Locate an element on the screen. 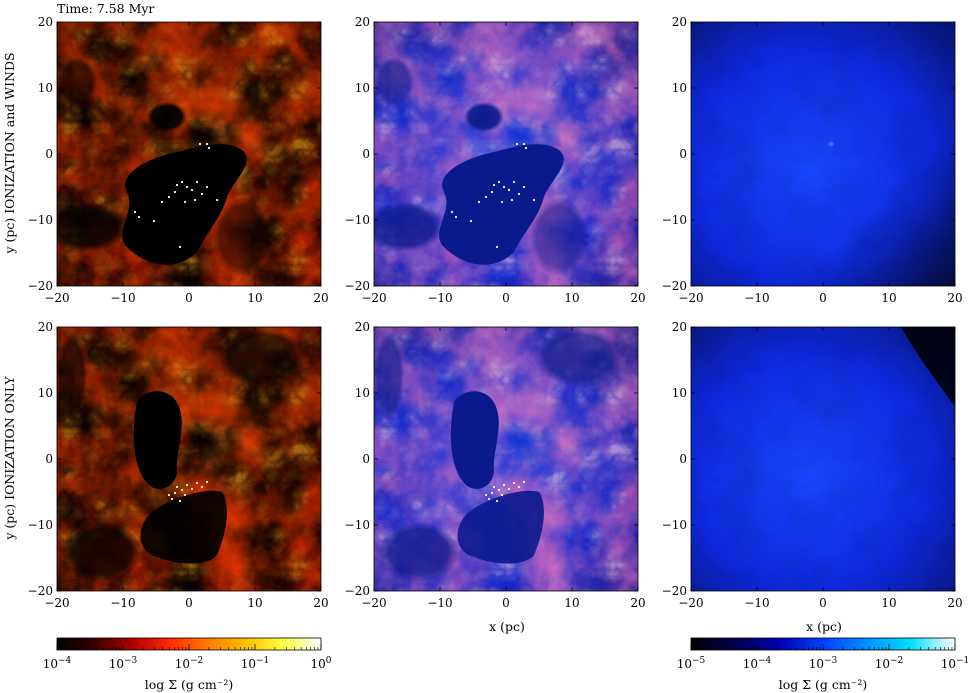  row-label-winds: y (pc) IONIZATION and WINDS is located at coordinates (9, 153).